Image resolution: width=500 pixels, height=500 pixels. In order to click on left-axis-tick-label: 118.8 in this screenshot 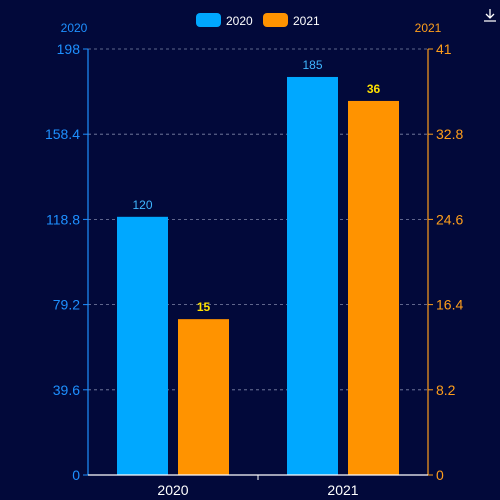, I will do `click(63, 219)`.